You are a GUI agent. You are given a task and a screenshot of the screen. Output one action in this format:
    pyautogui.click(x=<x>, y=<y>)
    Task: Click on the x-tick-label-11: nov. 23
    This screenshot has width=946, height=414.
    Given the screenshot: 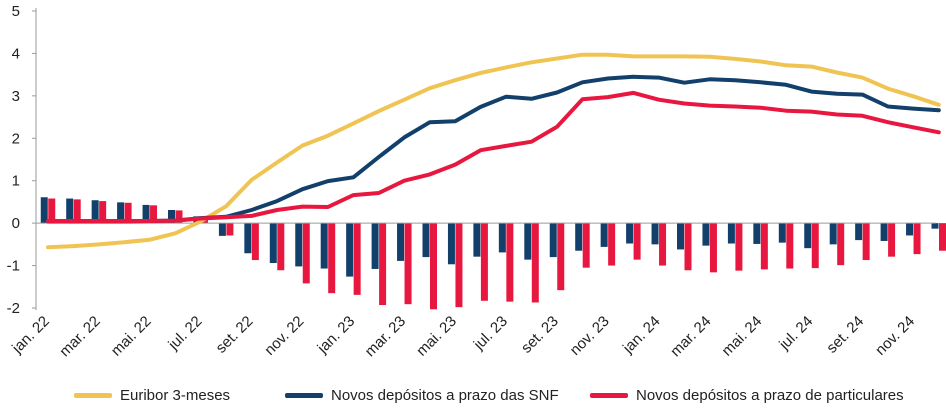 What is the action you would take?
    pyautogui.click(x=590, y=336)
    